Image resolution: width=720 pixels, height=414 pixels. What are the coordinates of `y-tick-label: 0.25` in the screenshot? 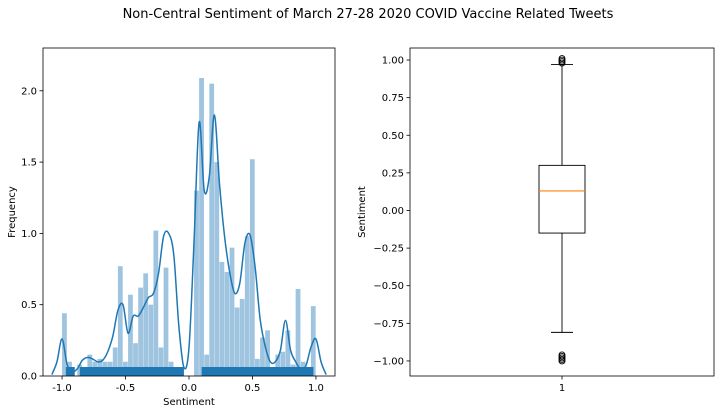 It's located at (393, 173).